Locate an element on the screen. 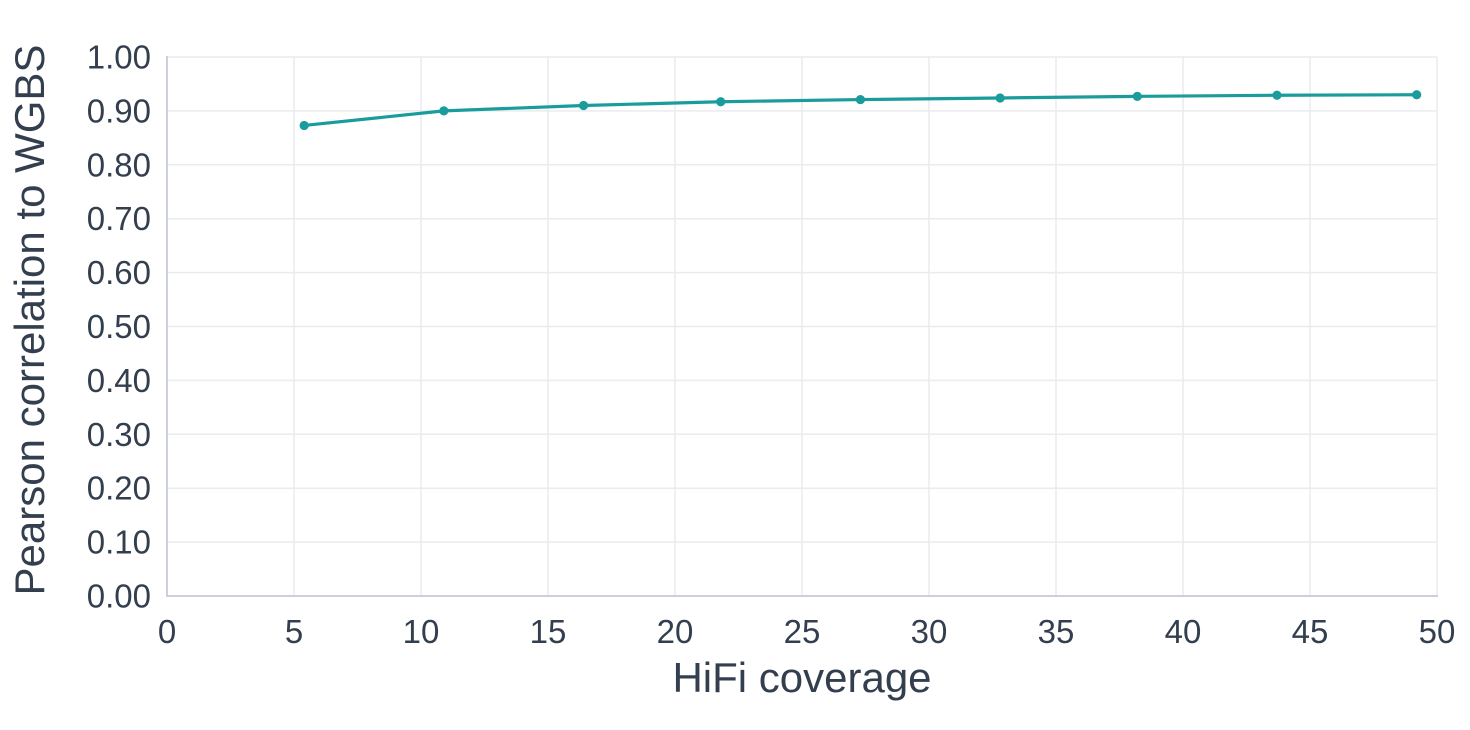 The height and width of the screenshot is (730, 1470). y-tick-label: 0.30 is located at coordinates (119, 434).